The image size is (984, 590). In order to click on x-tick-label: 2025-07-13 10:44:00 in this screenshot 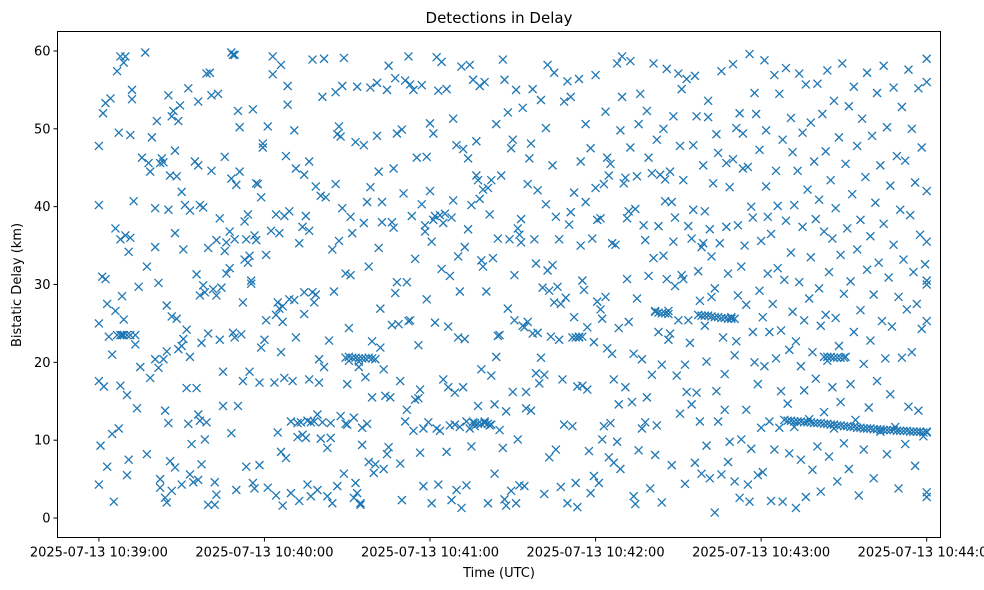, I will do `click(921, 553)`.